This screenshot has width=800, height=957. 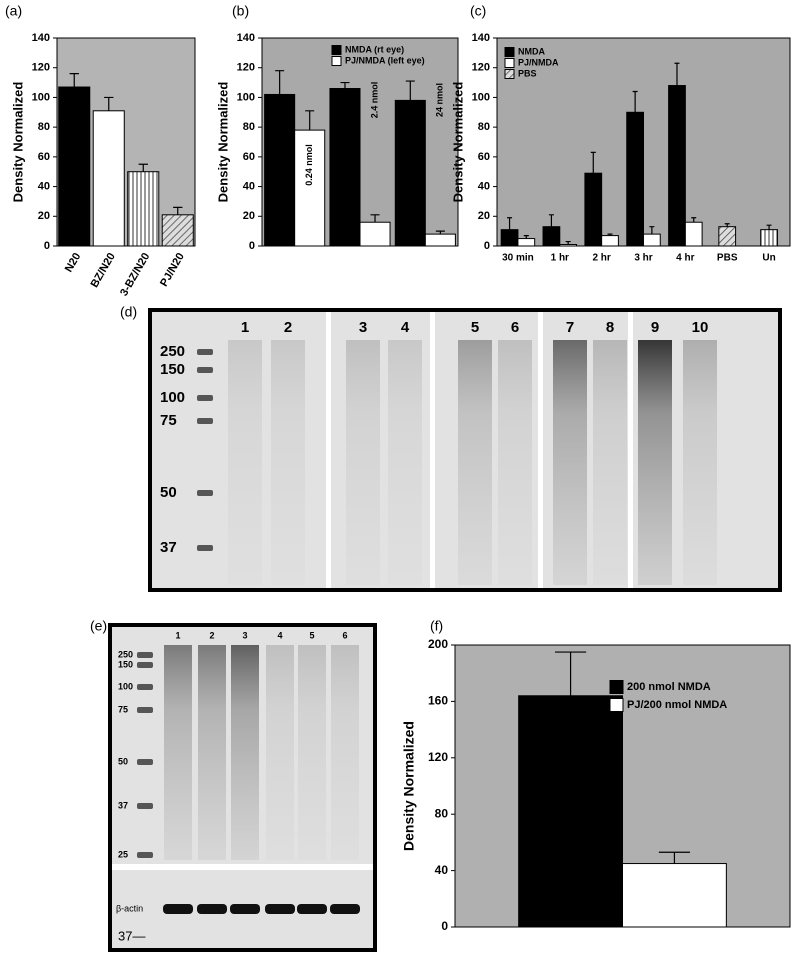 What do you see at coordinates (135, 274) in the screenshot?
I see `x-tick-label: 3-BZ/N20` at bounding box center [135, 274].